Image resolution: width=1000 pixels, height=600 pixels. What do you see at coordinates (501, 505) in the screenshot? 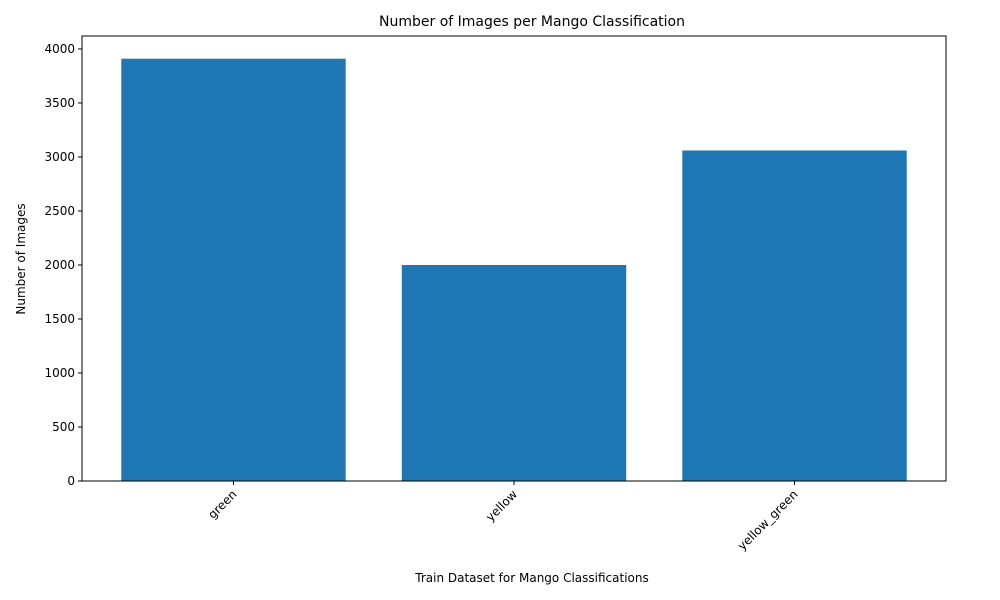
I see `x-tick-label-yellow: yellow` at bounding box center [501, 505].